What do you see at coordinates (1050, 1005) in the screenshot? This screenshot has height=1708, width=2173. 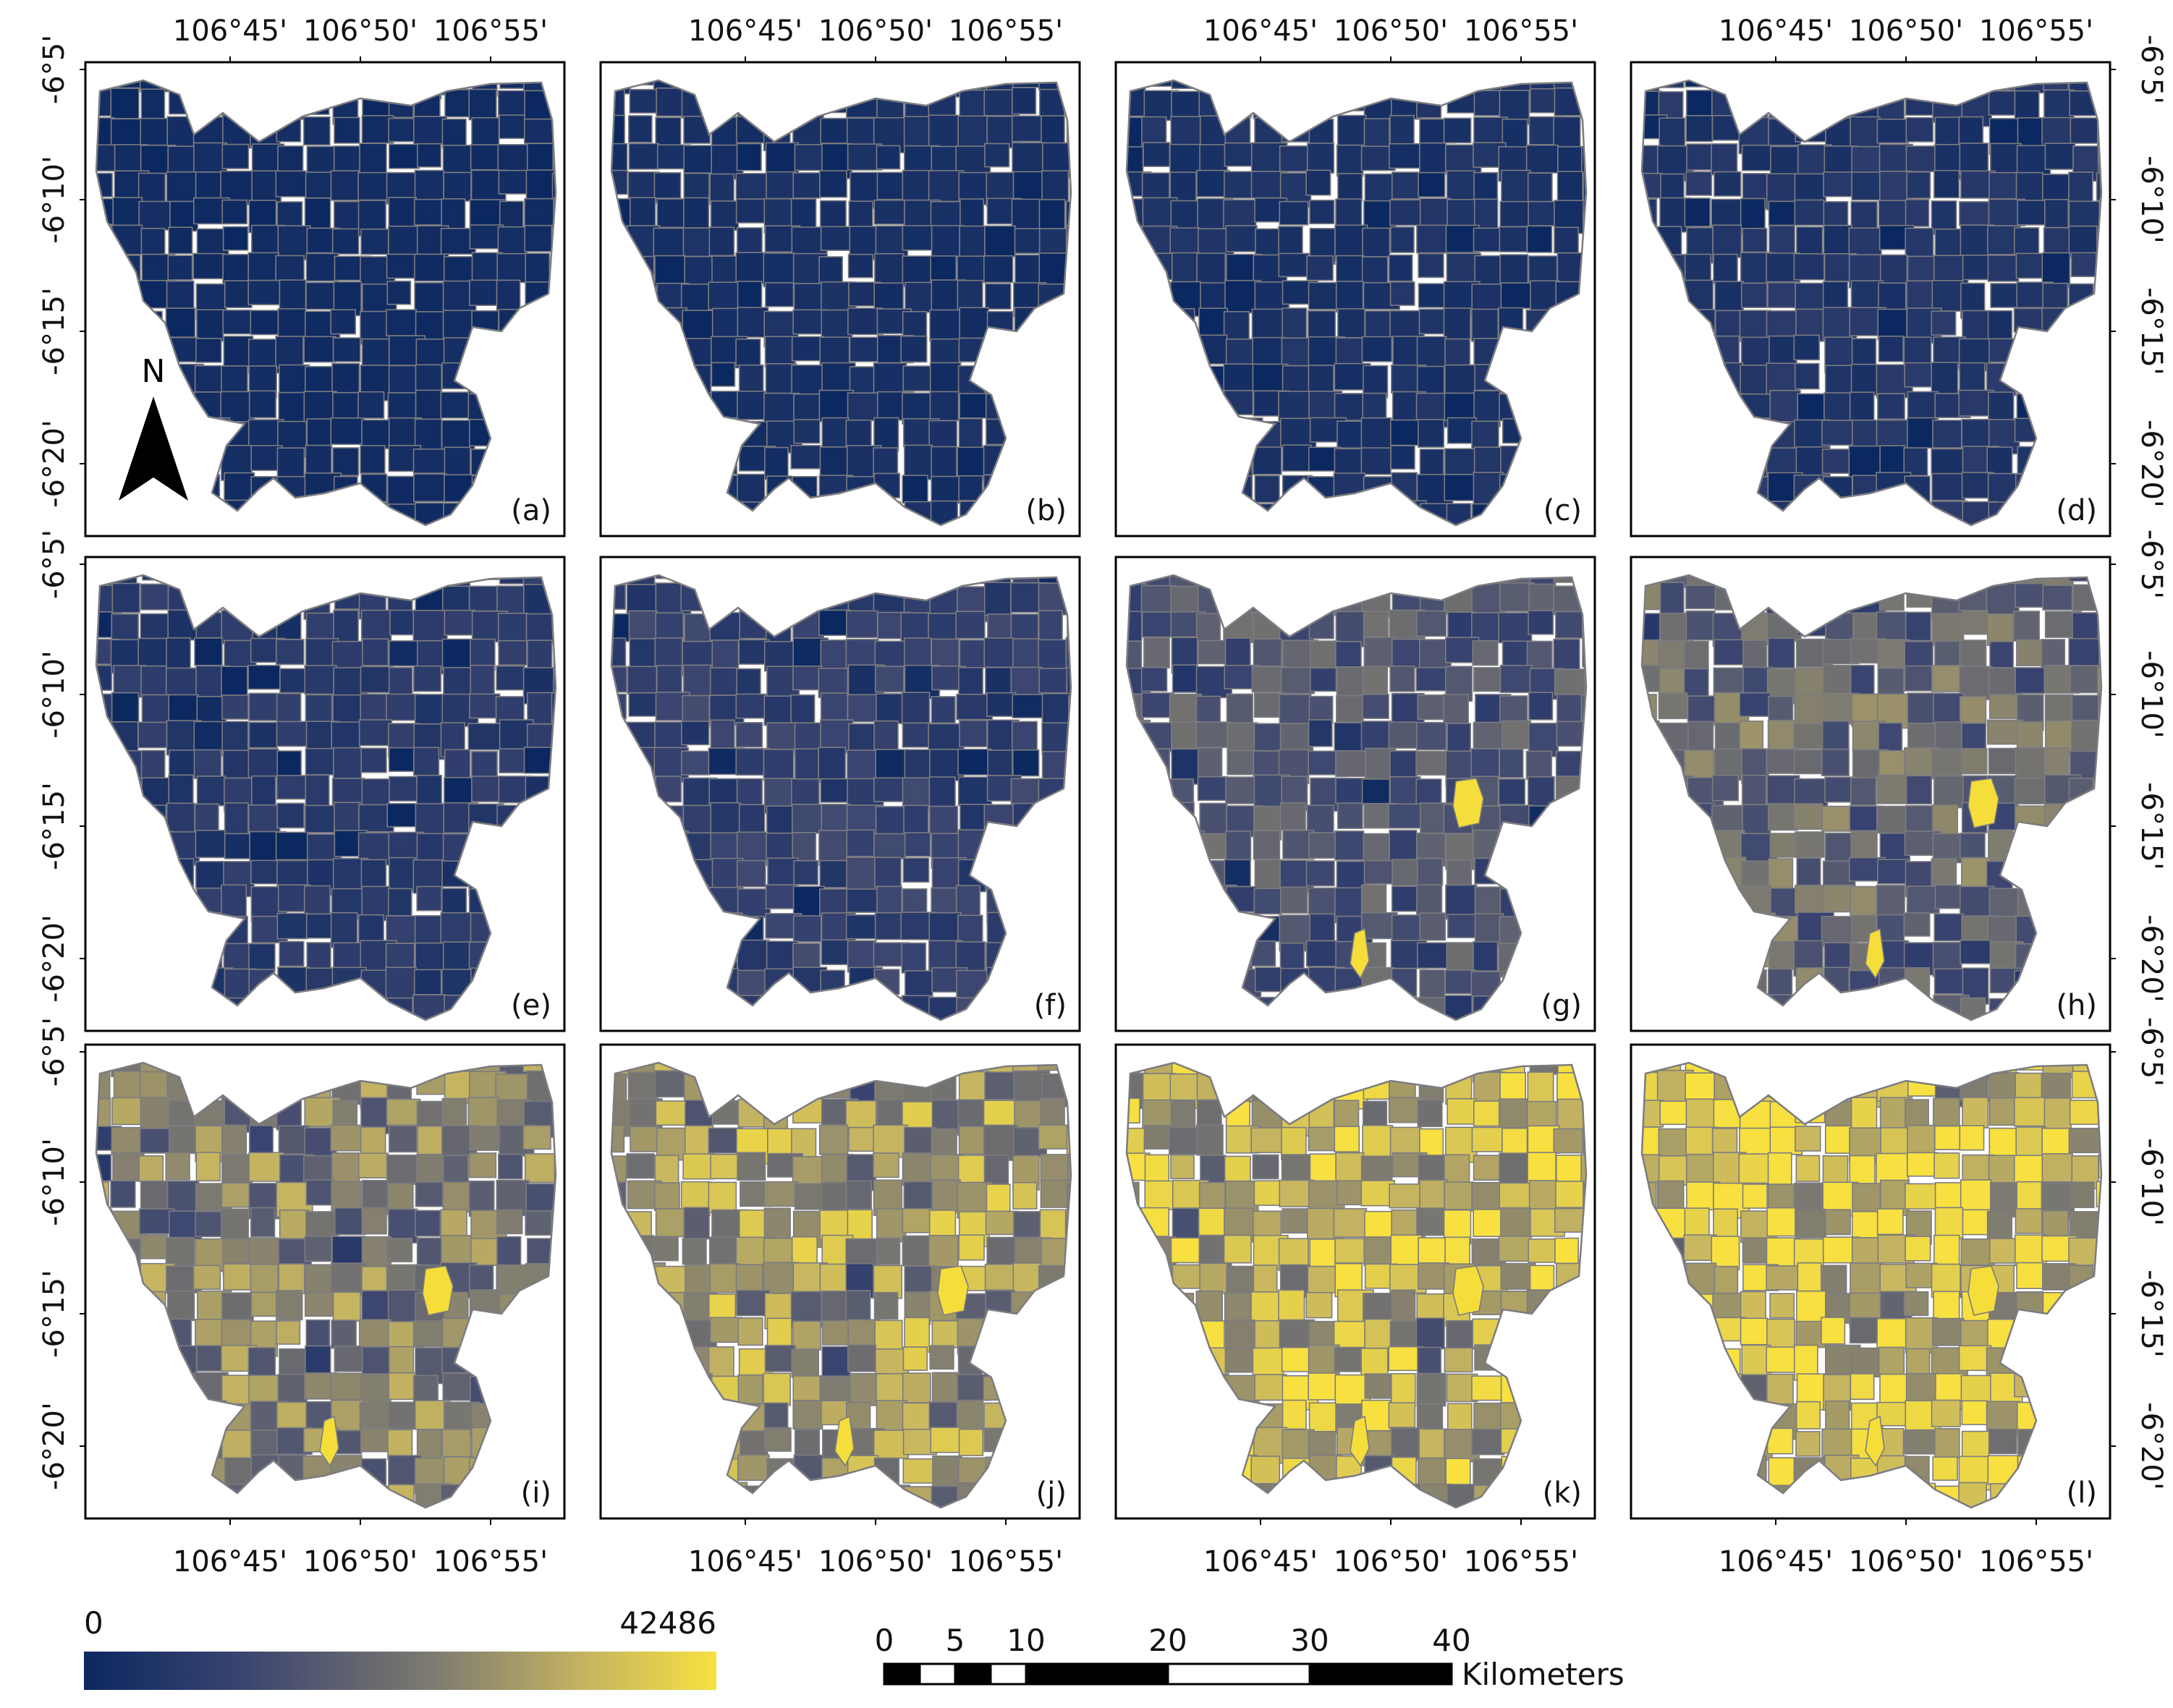 I see `panel-label: (f)` at bounding box center [1050, 1005].